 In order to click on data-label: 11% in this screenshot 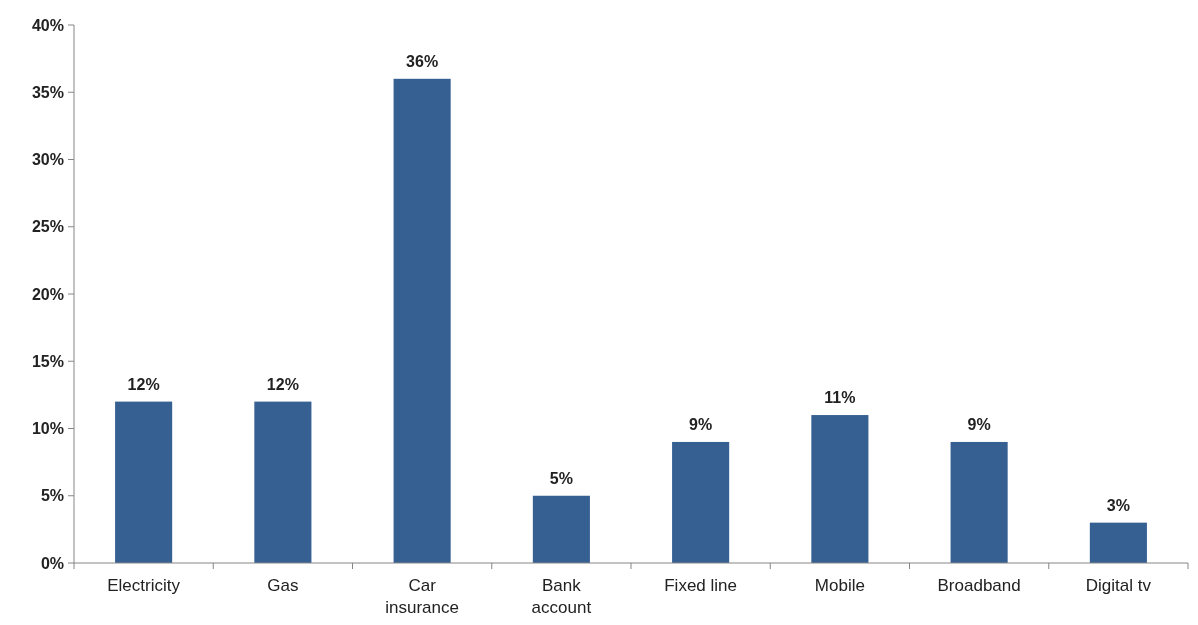, I will do `click(840, 398)`.